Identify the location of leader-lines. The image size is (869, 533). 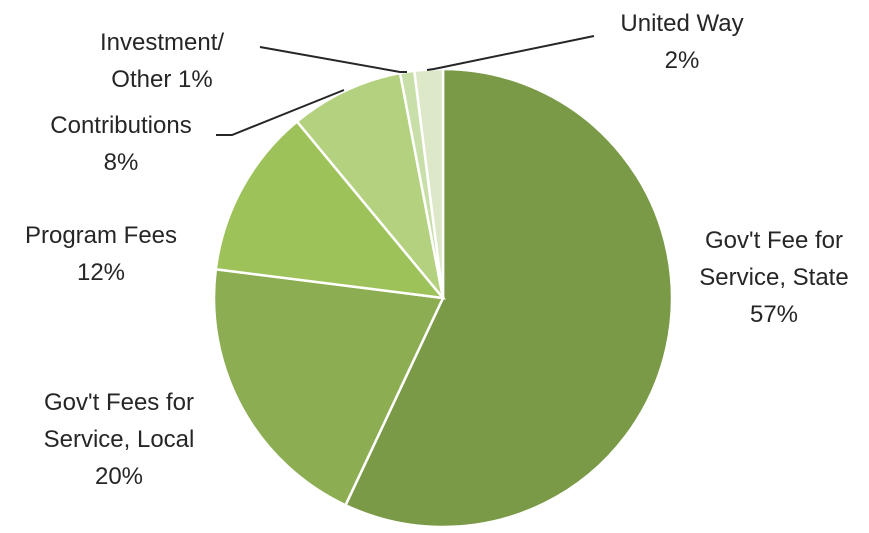
(405, 85).